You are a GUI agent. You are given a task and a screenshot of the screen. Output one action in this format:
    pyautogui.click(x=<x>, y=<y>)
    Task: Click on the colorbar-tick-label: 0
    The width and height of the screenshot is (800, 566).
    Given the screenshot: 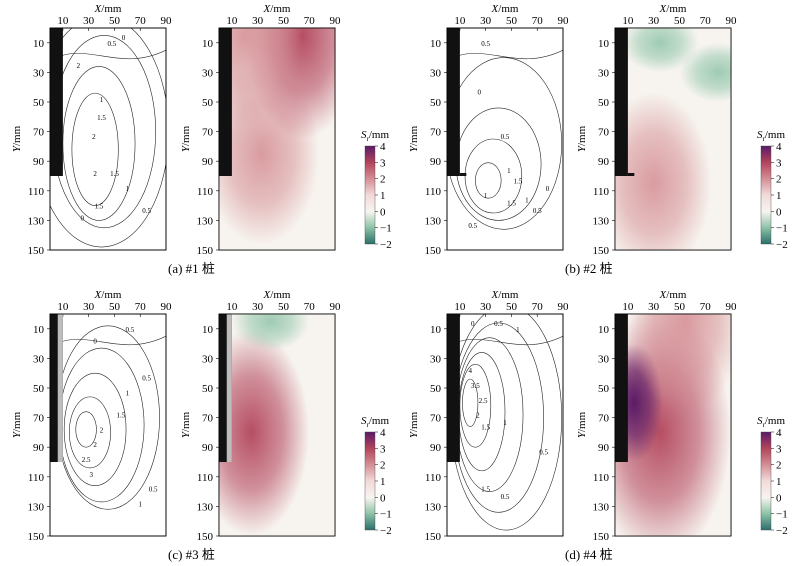 What is the action you would take?
    pyautogui.click(x=779, y=212)
    